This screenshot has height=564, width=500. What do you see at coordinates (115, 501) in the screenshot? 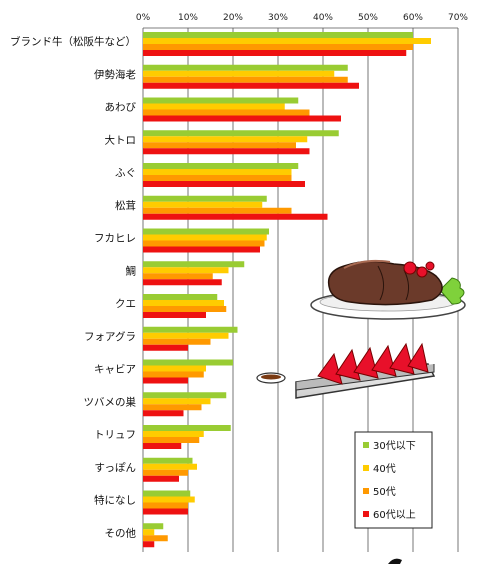
I see `category-label: 特になし` at bounding box center [115, 501].